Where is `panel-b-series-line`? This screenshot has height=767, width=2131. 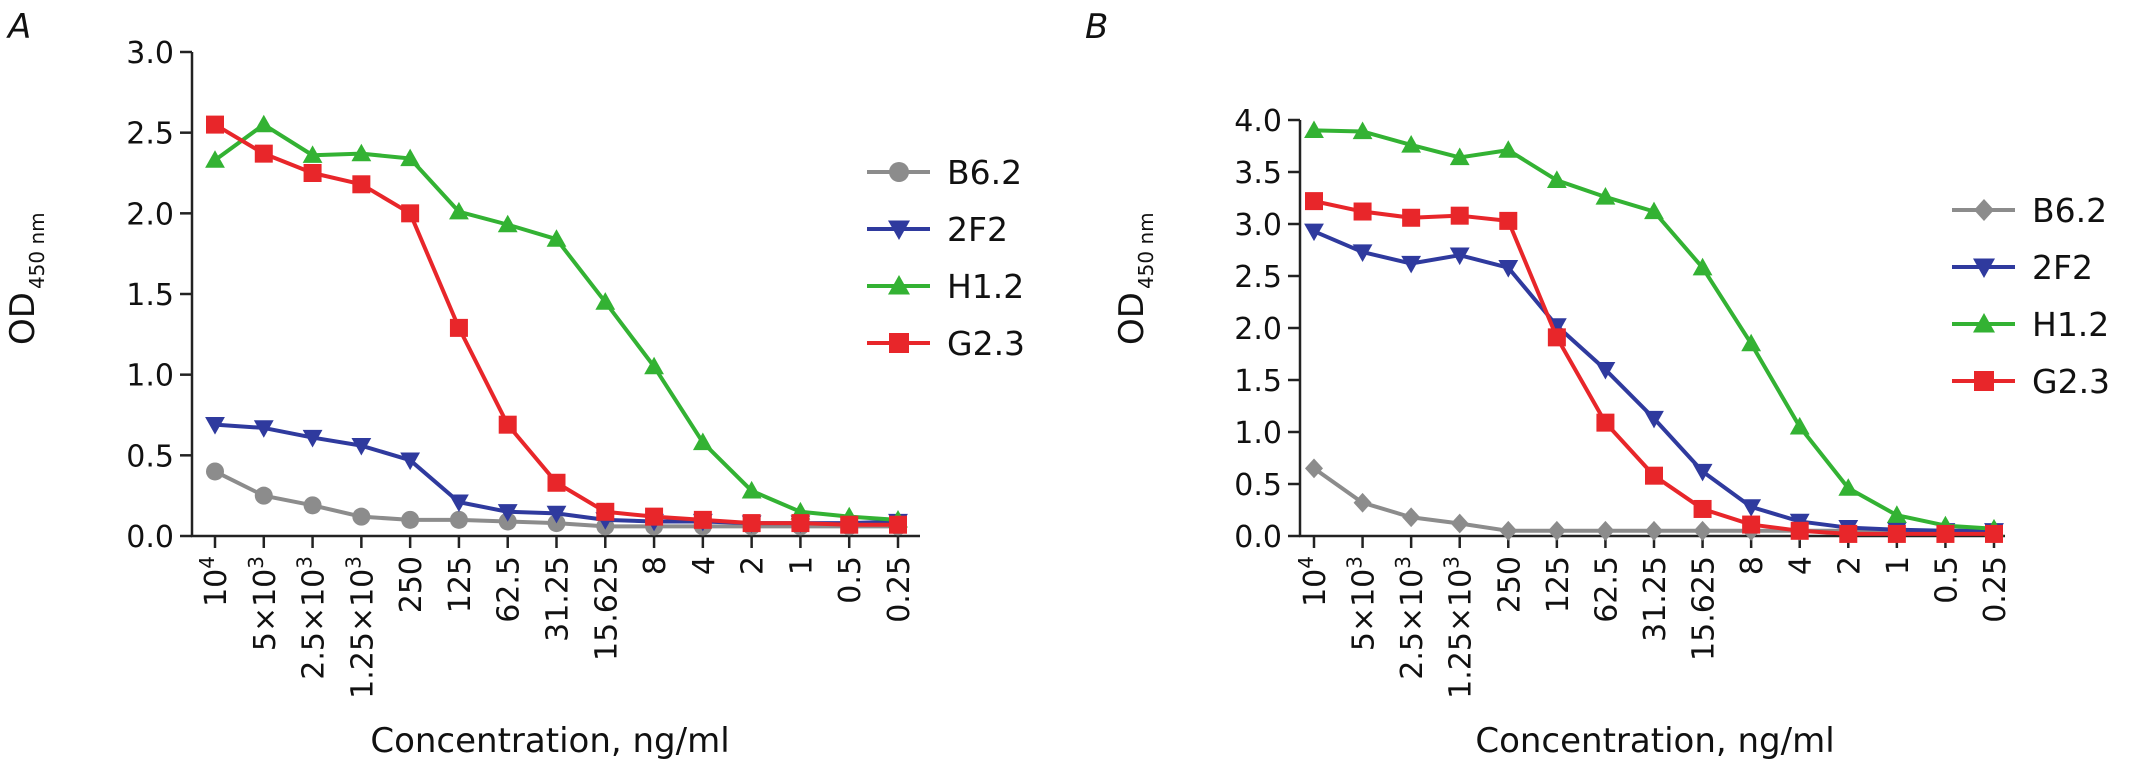 panel-b-series-line is located at coordinates (1653, 381).